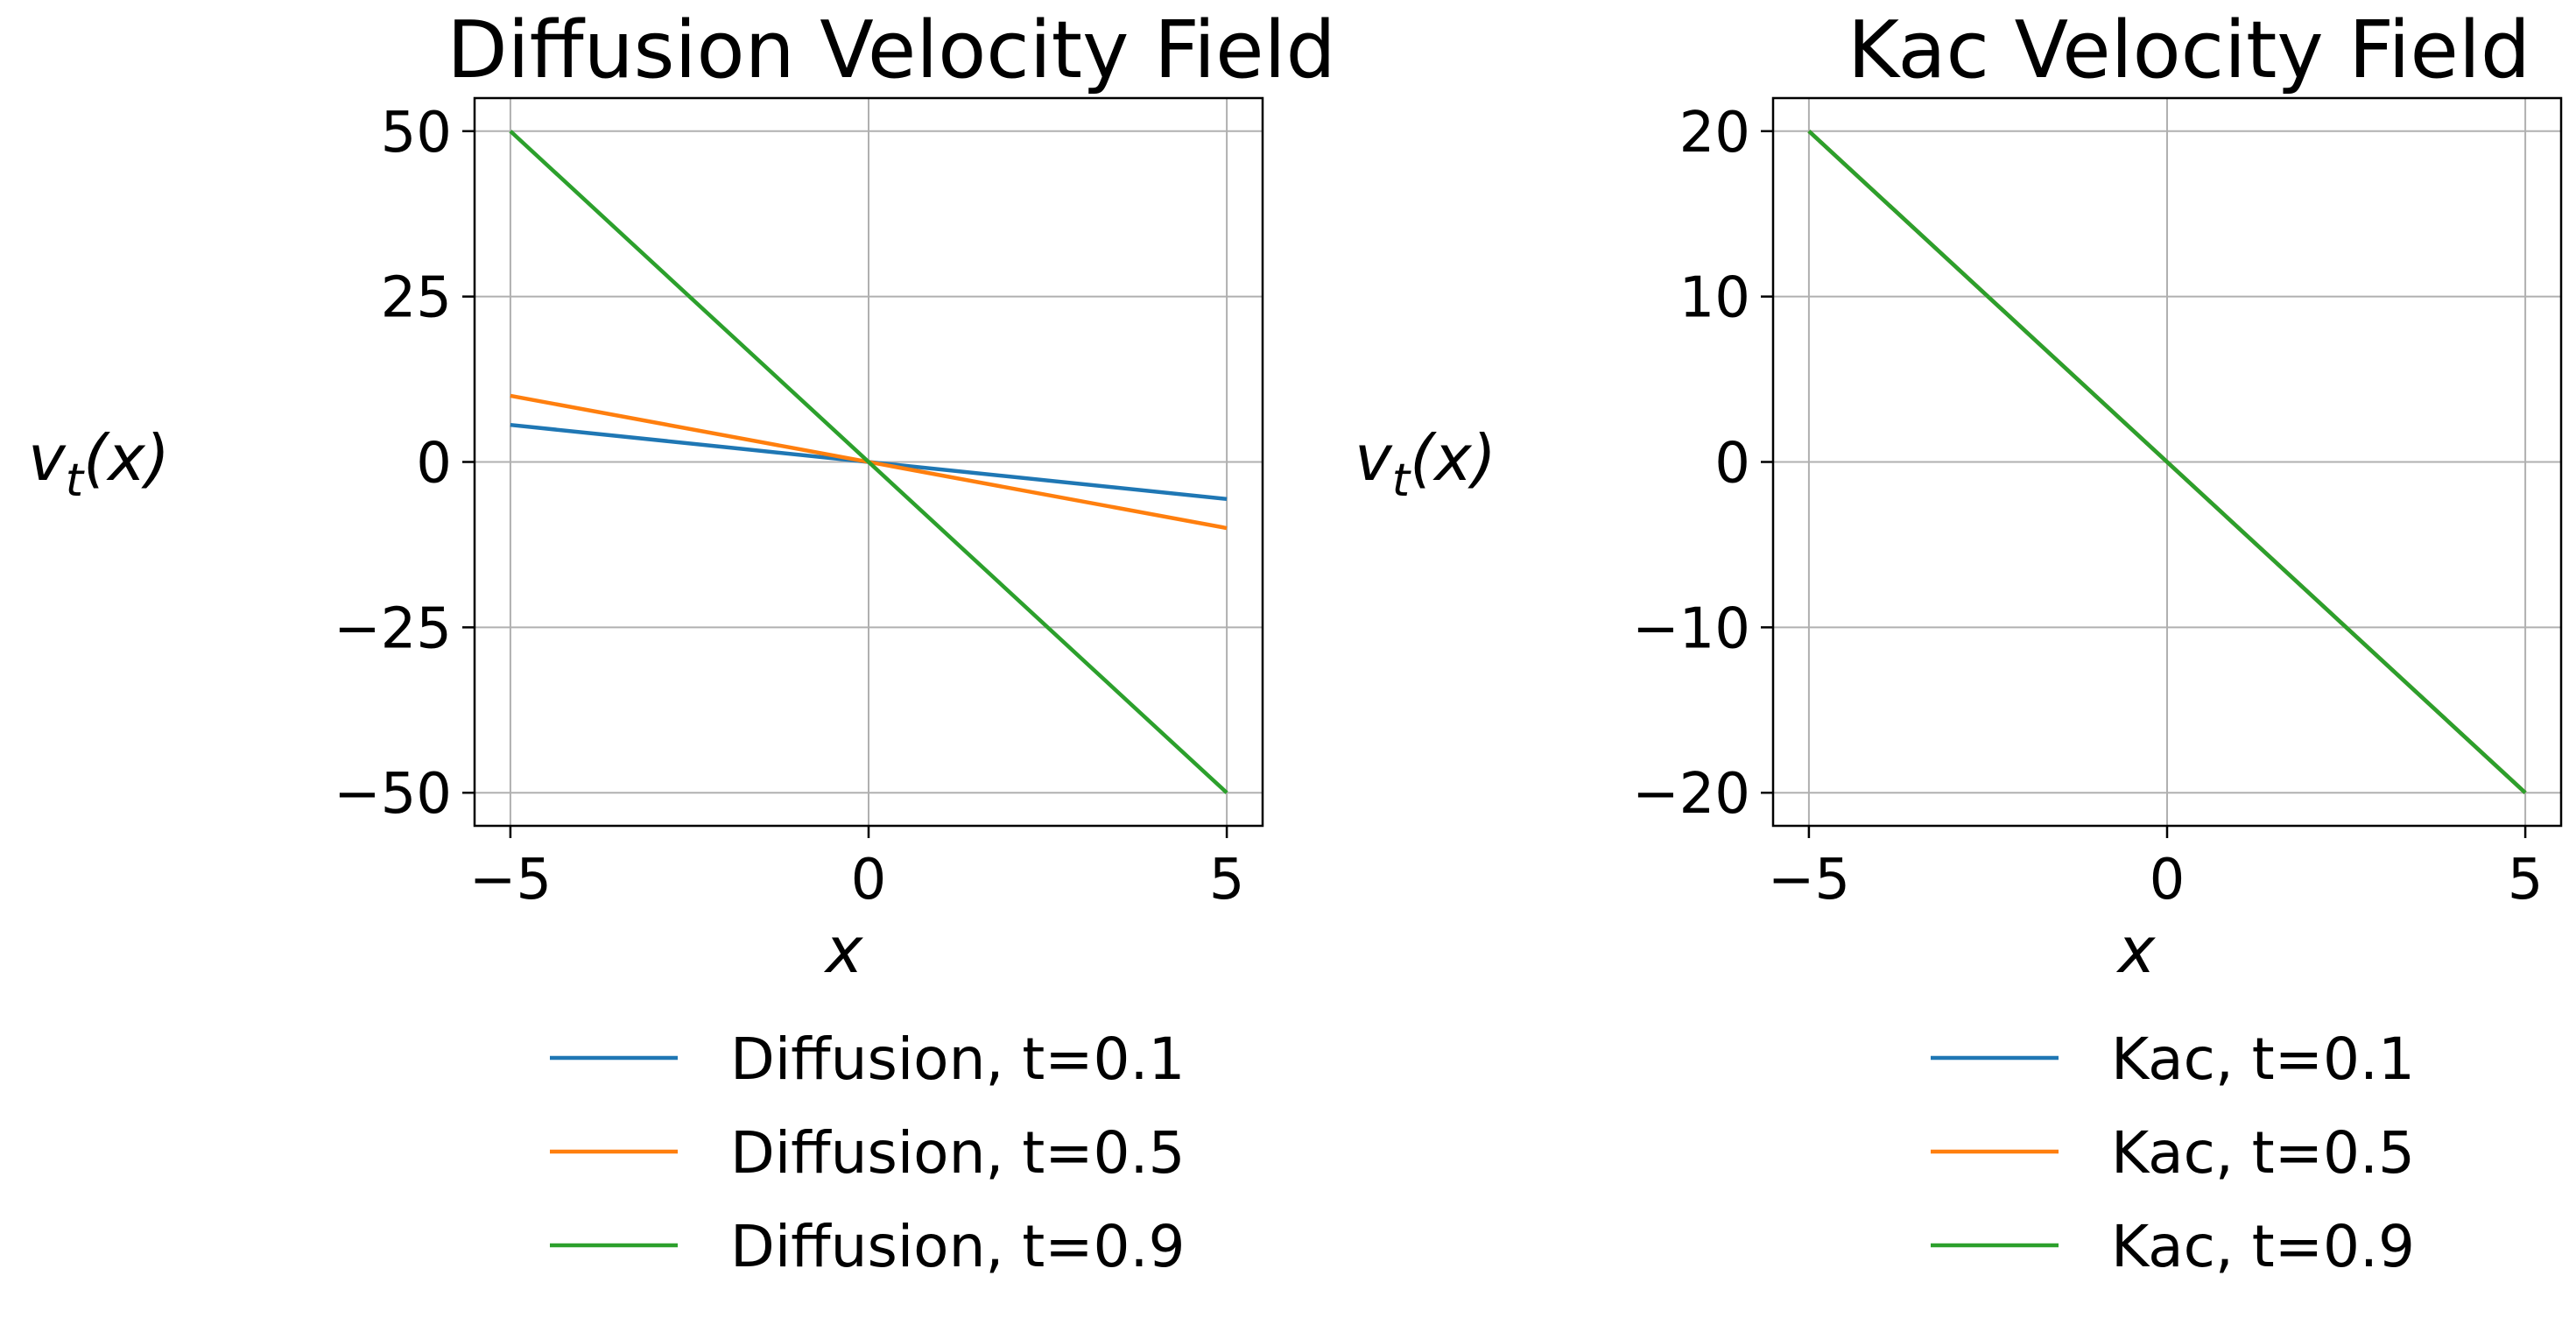 The width and height of the screenshot is (2576, 1325). Describe the element at coordinates (958, 1153) in the screenshot. I see `legend-label-2: Diffusion, t=0.5` at that location.